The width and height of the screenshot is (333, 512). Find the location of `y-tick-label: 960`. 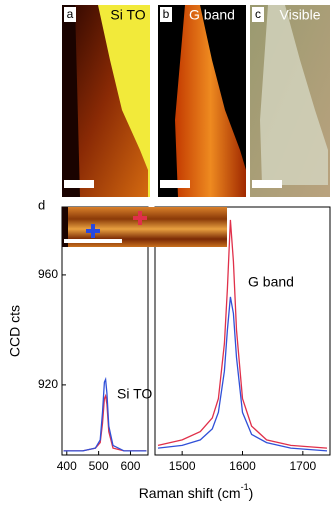

y-tick-label: 960 is located at coordinates (48, 274).